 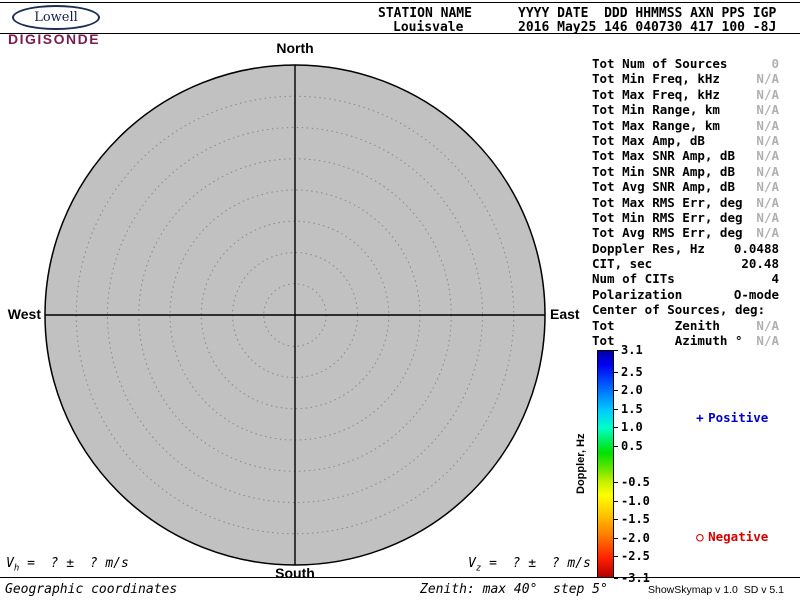 I want to click on colorbar-tick-label: -1.0, so click(x=635, y=501).